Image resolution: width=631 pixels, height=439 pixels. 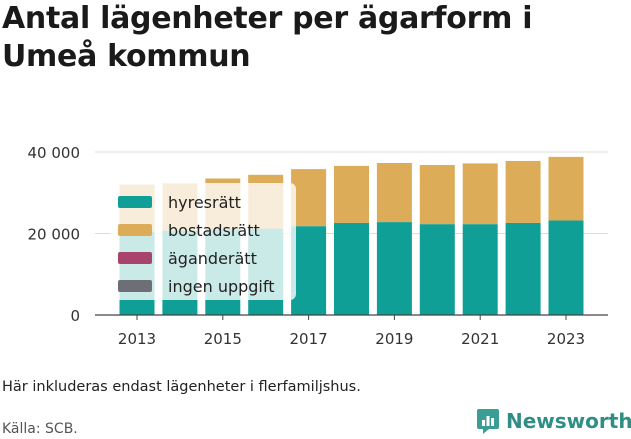 I want to click on newsworthy-logo-icon, so click(x=488, y=421).